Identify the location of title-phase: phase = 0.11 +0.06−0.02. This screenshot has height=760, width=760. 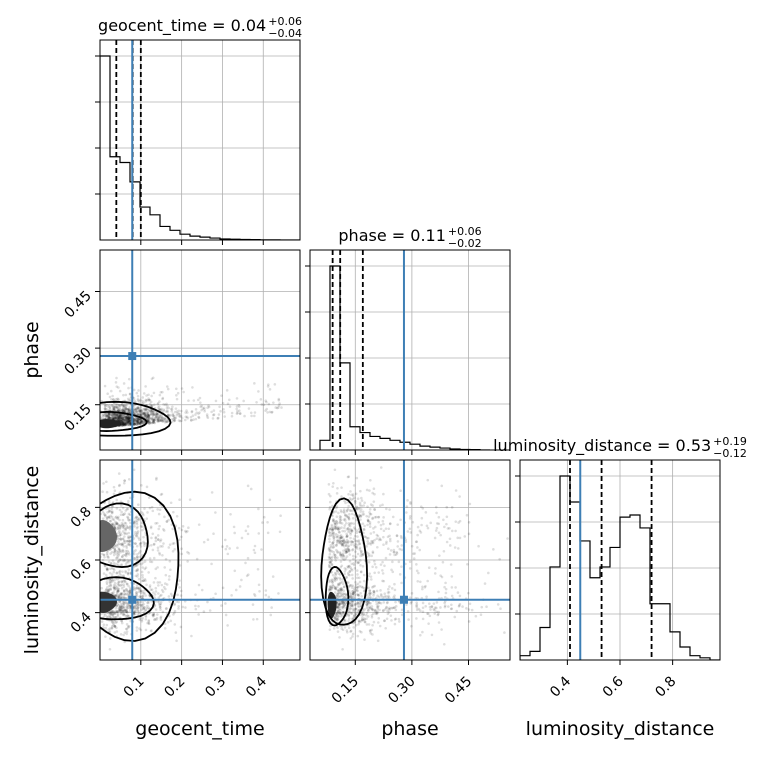
(409, 237).